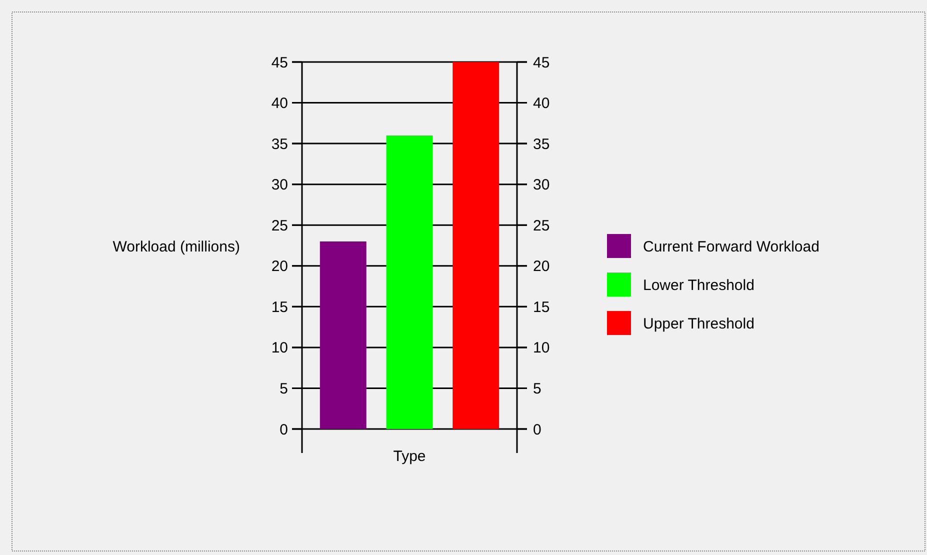 The width and height of the screenshot is (927, 555). What do you see at coordinates (541, 225) in the screenshot?
I see `y2-tick-label: 25` at bounding box center [541, 225].